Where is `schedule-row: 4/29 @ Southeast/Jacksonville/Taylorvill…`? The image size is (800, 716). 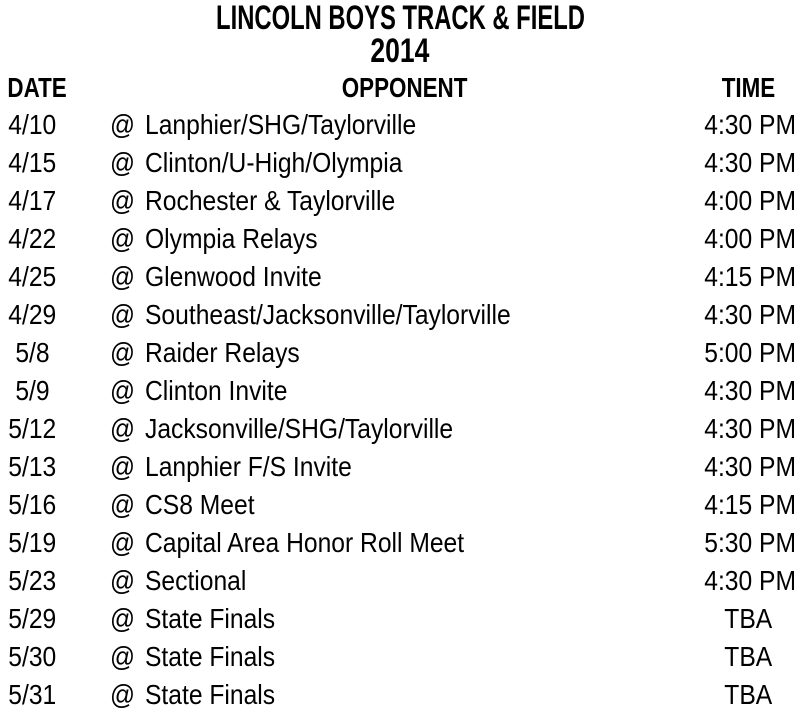 schedule-row: 4/29 @ Southeast/Jacksonville/Taylorvill… is located at coordinates (400, 315).